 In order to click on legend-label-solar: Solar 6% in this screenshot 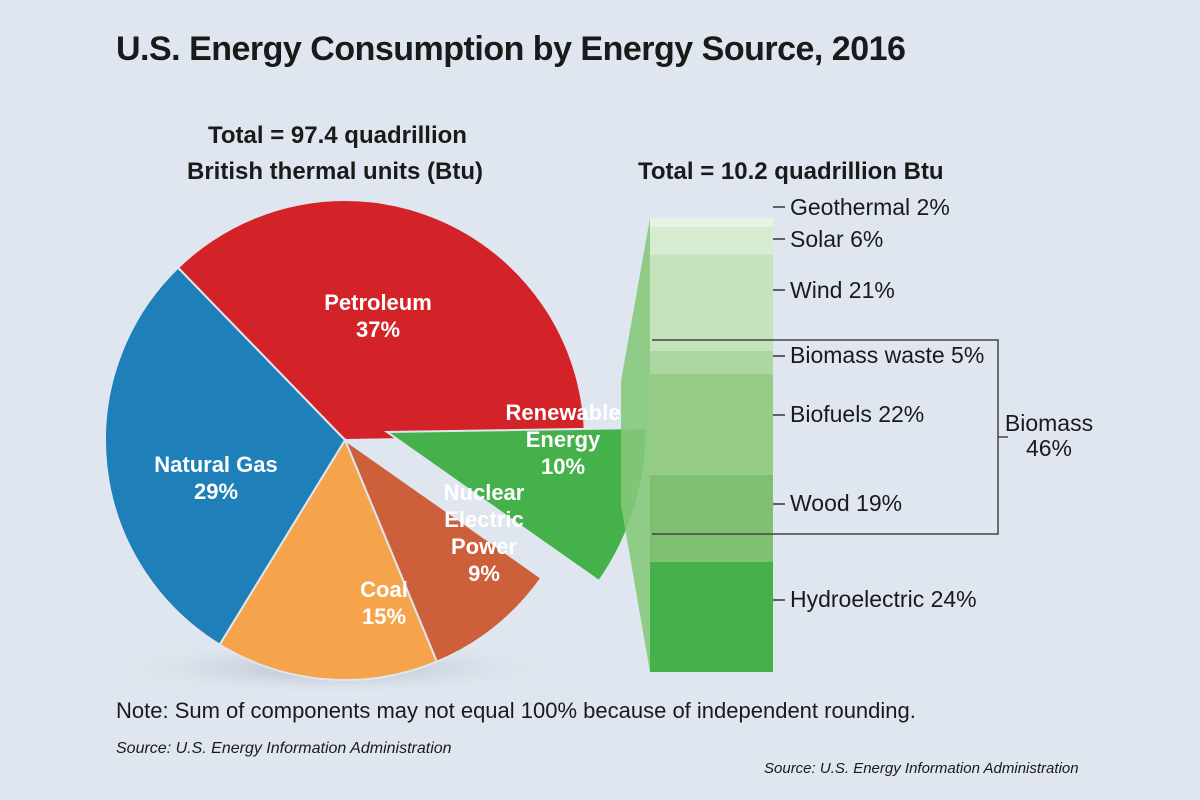, I will do `click(837, 239)`.